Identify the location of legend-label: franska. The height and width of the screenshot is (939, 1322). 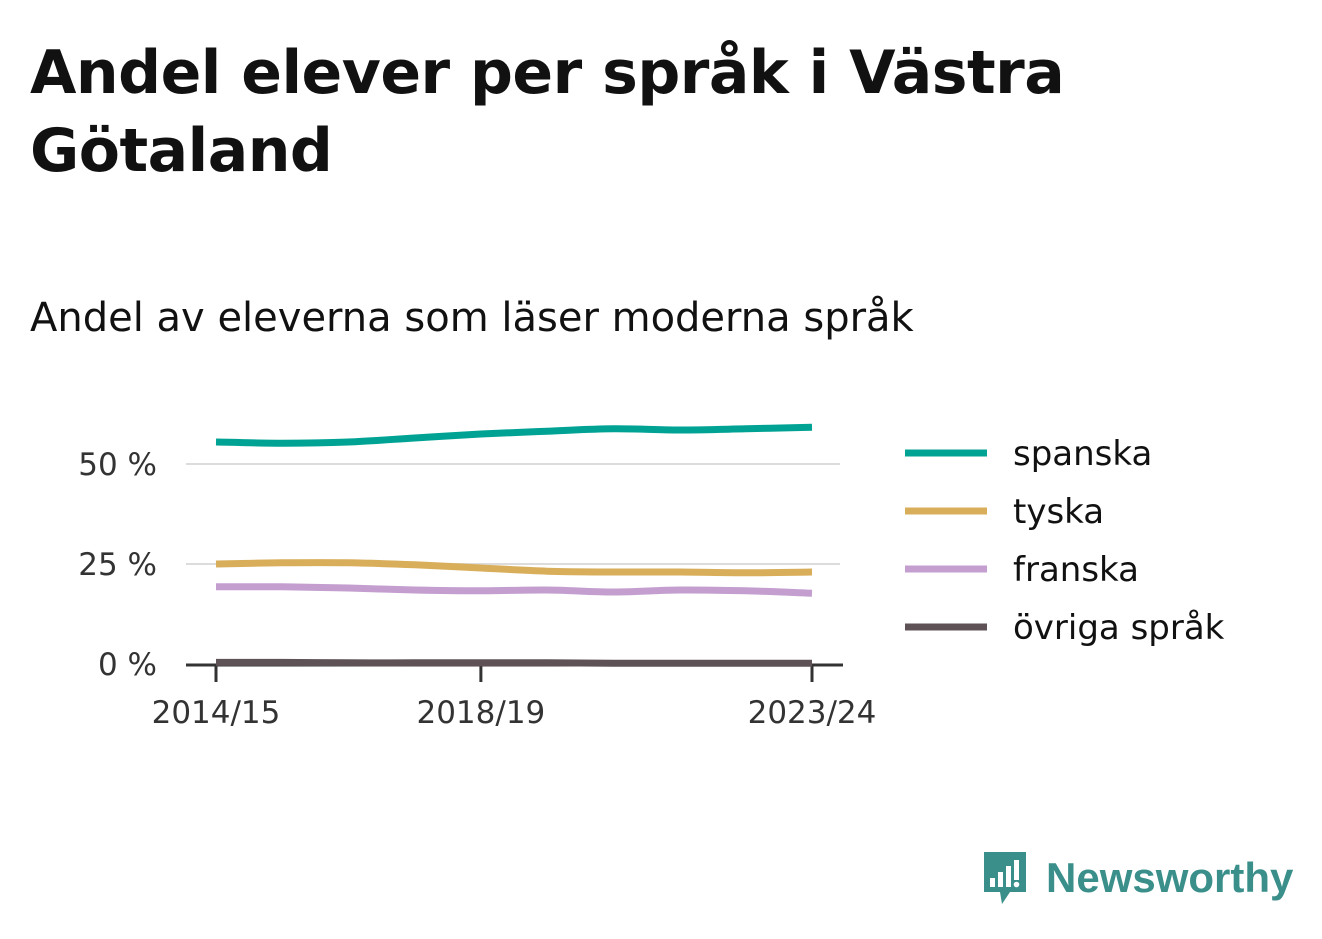
(1076, 570).